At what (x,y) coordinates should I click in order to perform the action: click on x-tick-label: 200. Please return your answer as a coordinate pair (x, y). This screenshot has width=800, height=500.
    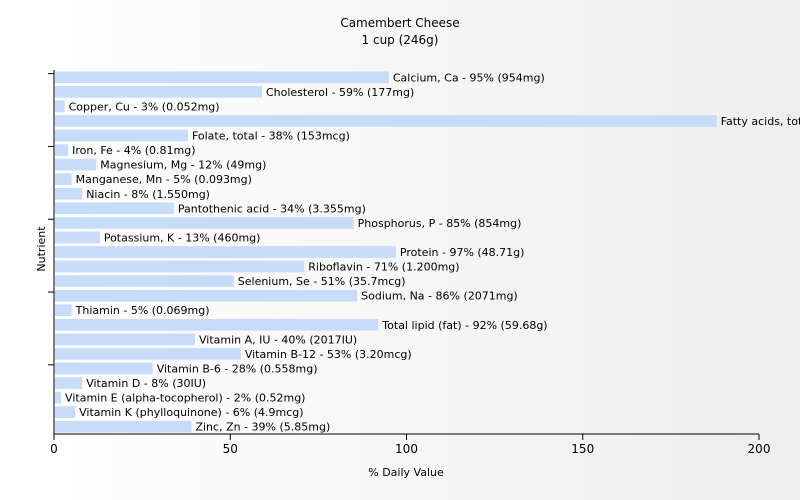
    Looking at the image, I should click on (759, 449).